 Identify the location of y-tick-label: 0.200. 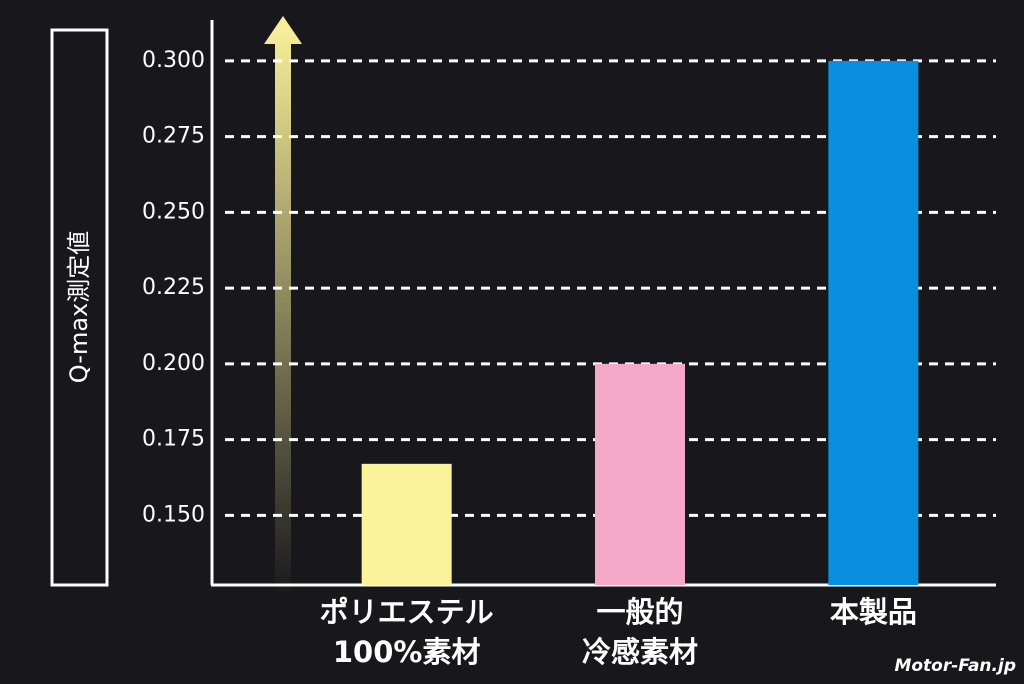
(173, 363).